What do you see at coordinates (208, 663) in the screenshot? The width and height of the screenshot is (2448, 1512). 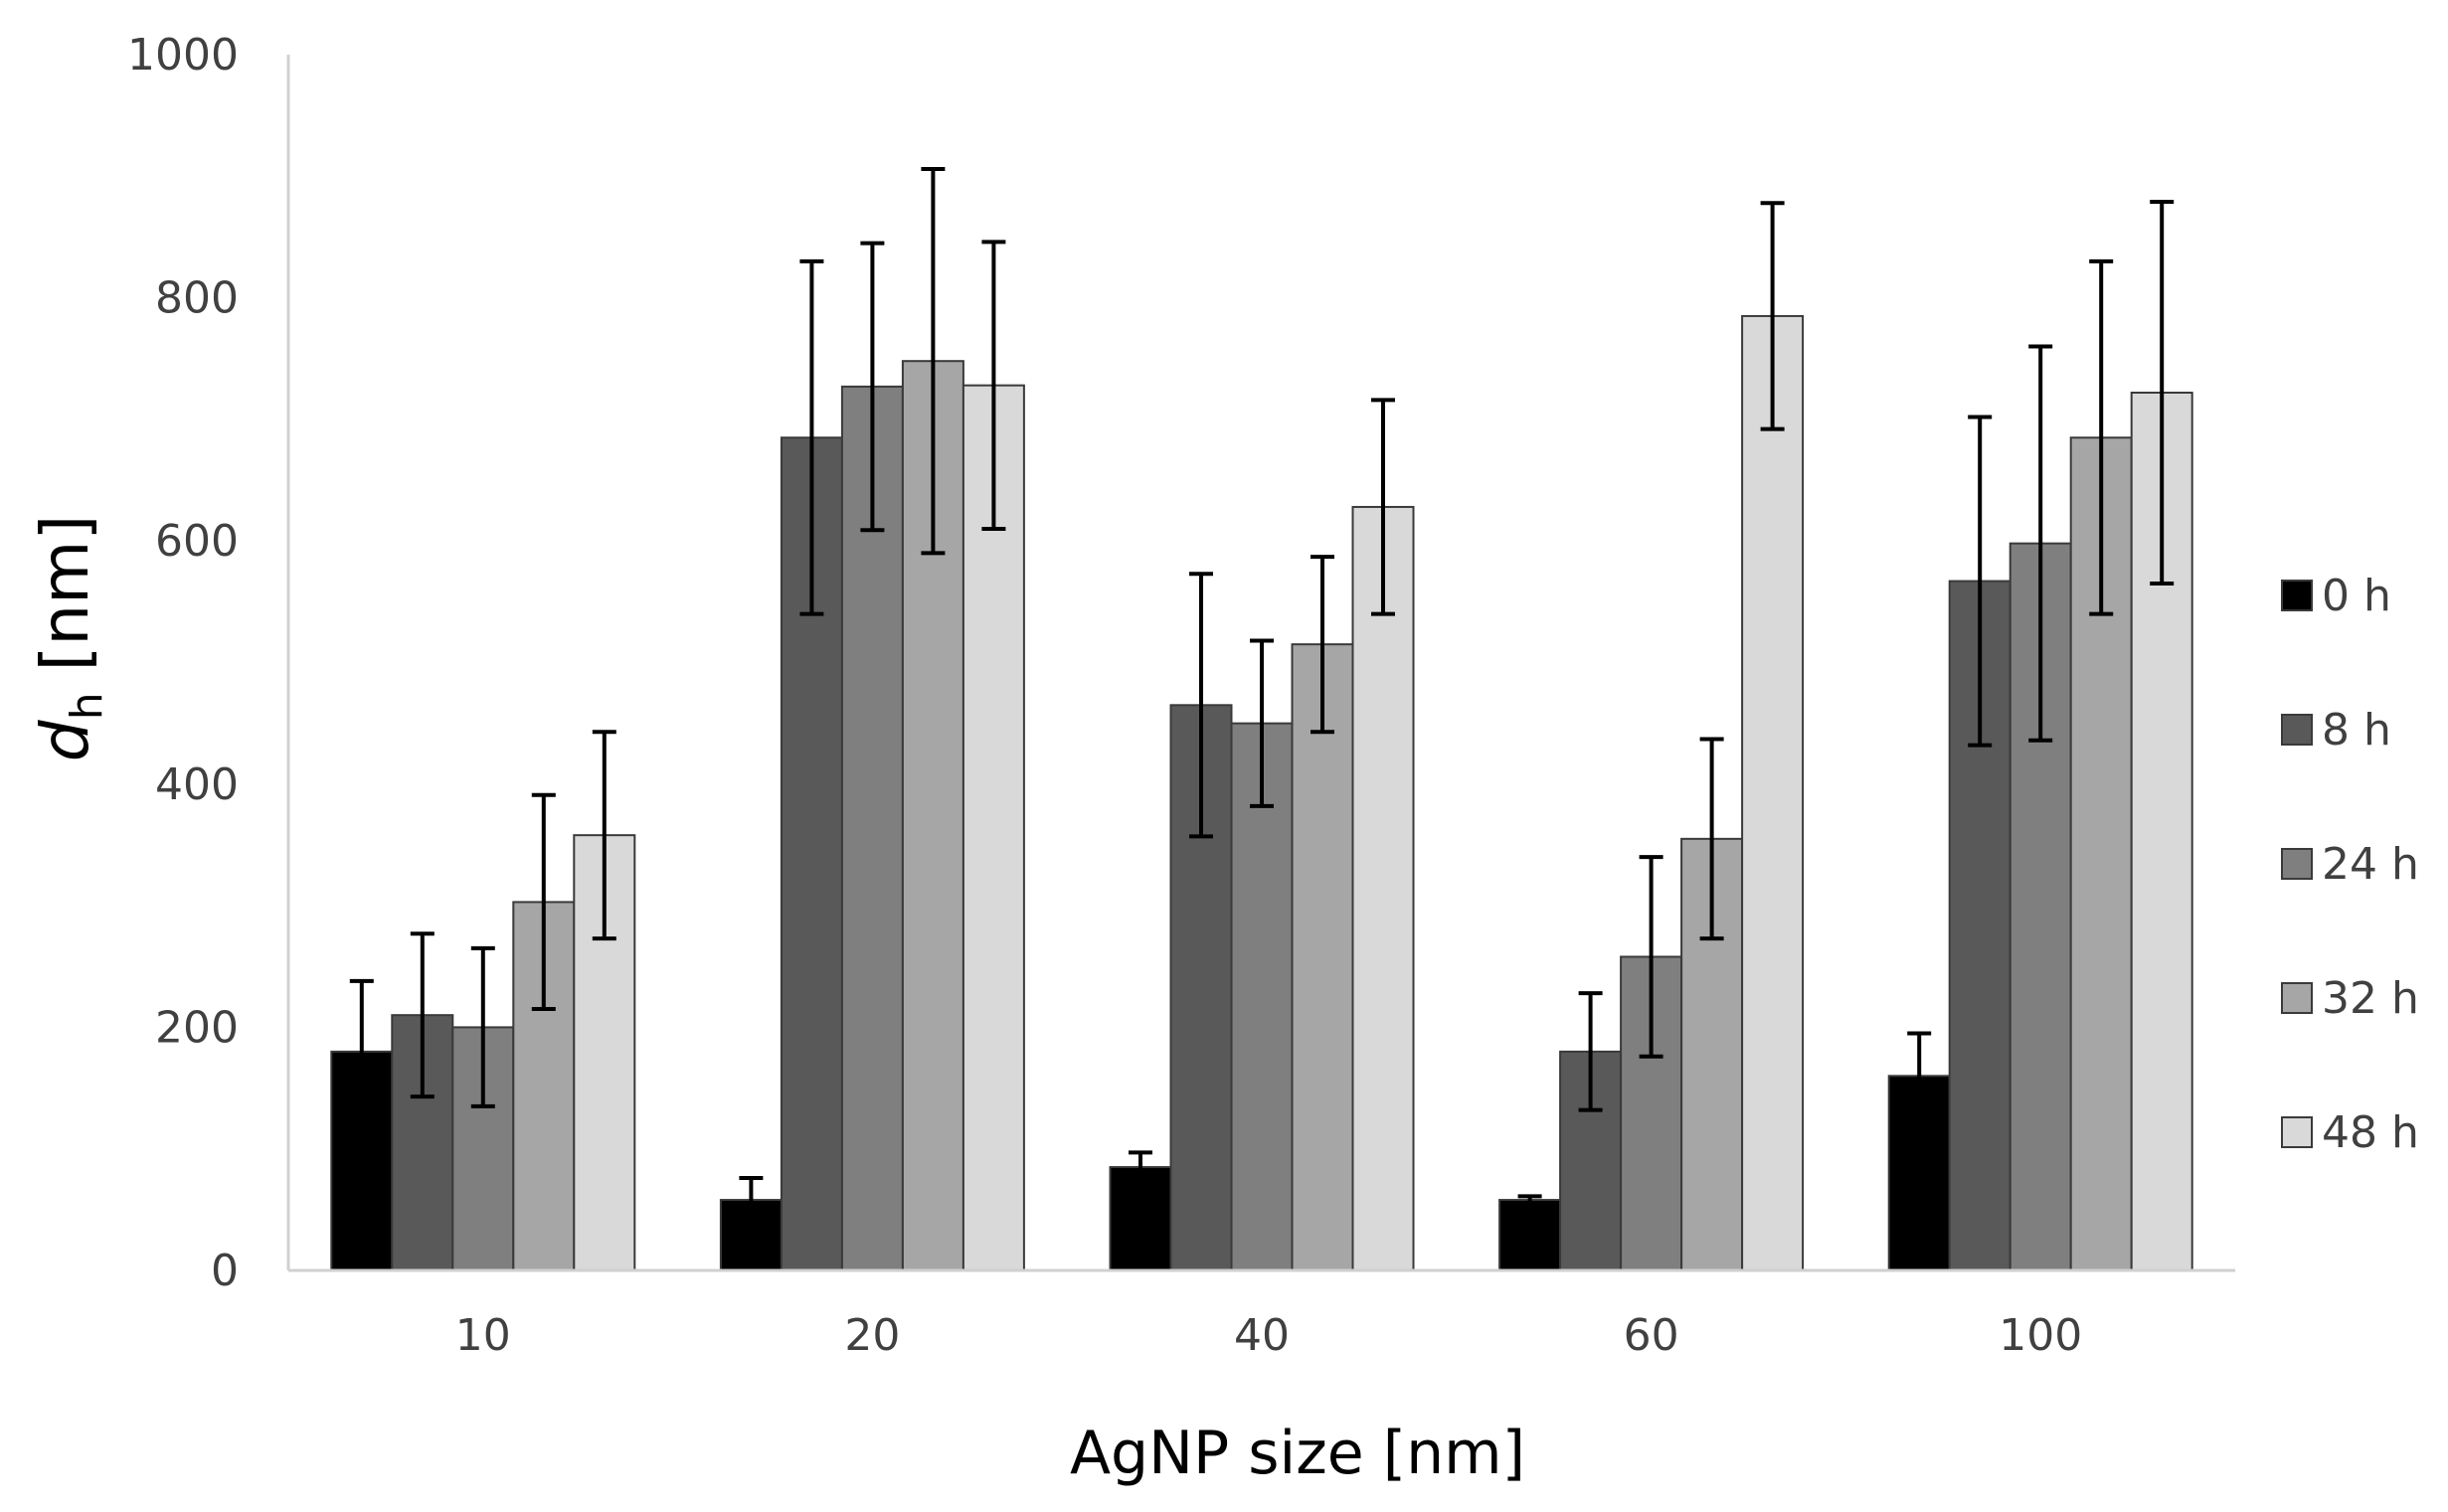 I see `y-axis: 0 200 400 600 800 1000` at bounding box center [208, 663].